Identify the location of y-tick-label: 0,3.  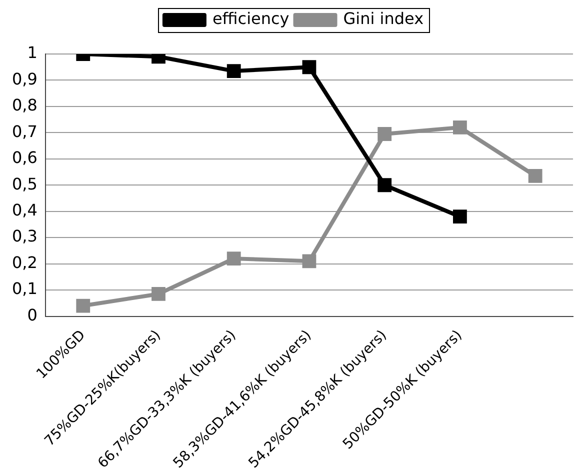
(25, 236).